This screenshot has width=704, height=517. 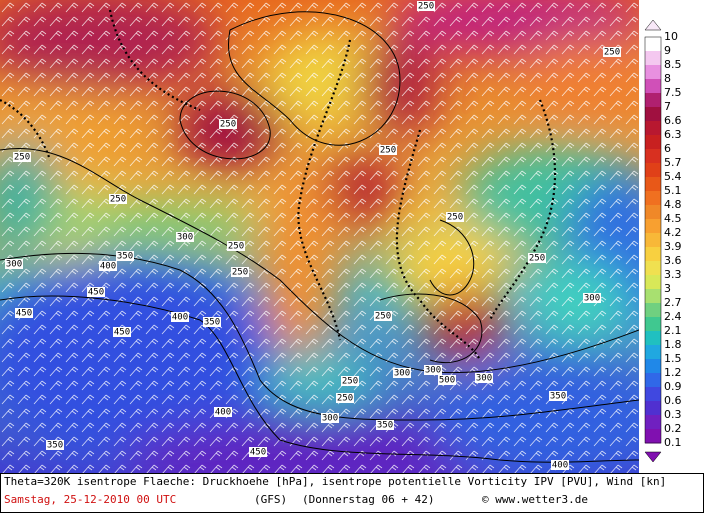 I want to click on colorbar-label: 1.5, so click(x=673, y=358).